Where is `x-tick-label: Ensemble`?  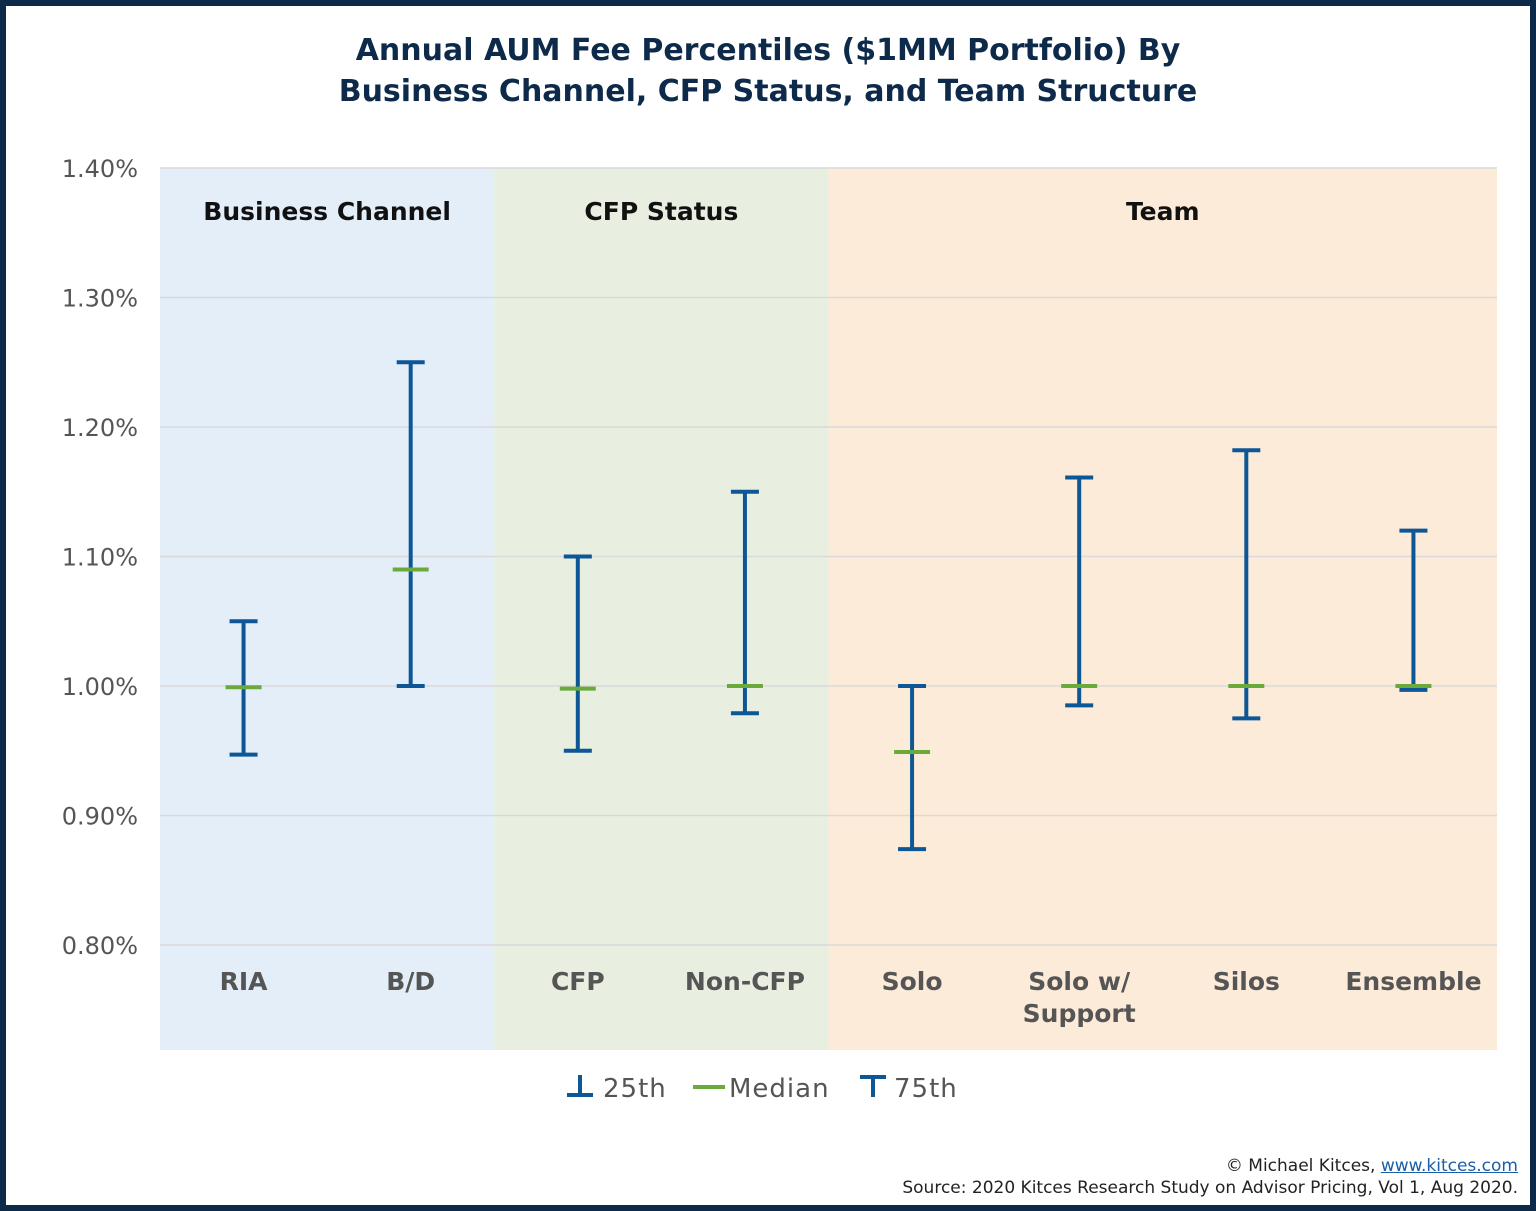 x-tick-label: Ensemble is located at coordinates (1413, 981).